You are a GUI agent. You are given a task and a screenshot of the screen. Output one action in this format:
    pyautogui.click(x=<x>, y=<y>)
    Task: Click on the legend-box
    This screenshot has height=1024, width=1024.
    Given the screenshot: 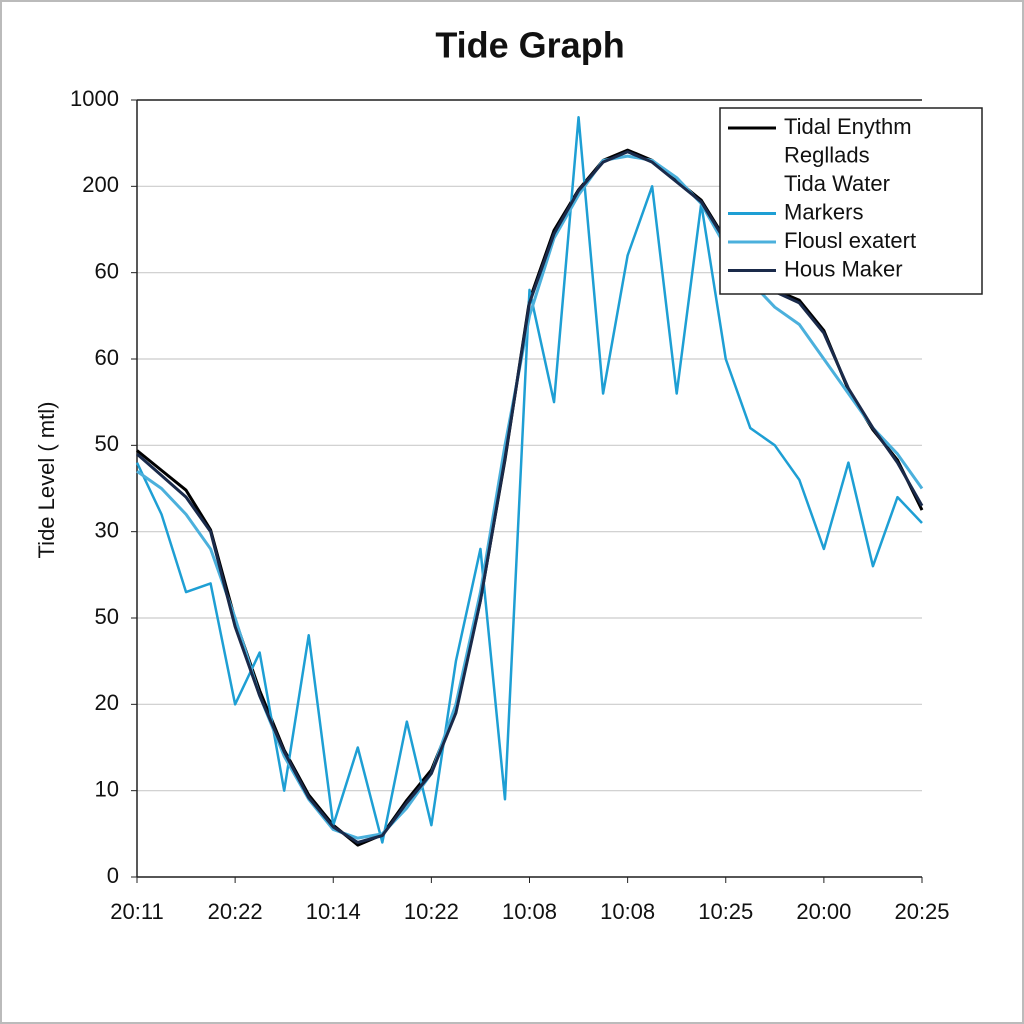 What is the action you would take?
    pyautogui.click(x=851, y=201)
    